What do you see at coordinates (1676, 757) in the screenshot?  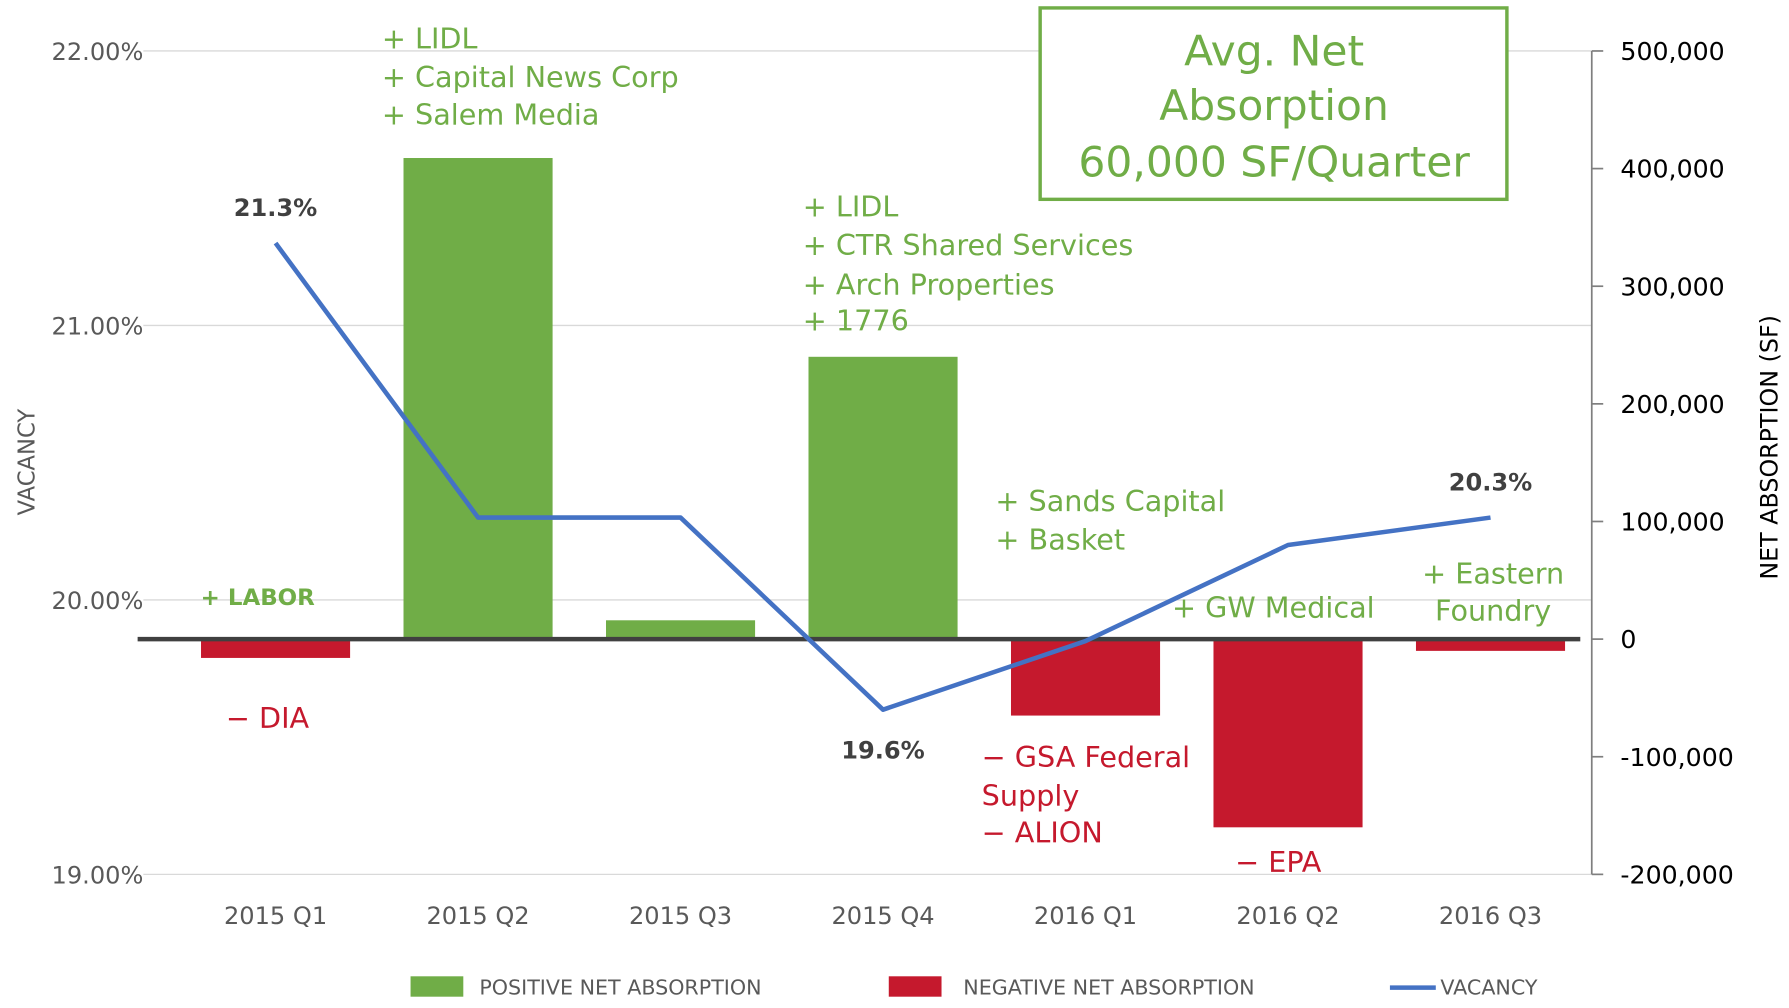 I see `y2-tick-label: -100,000` at bounding box center [1676, 757].